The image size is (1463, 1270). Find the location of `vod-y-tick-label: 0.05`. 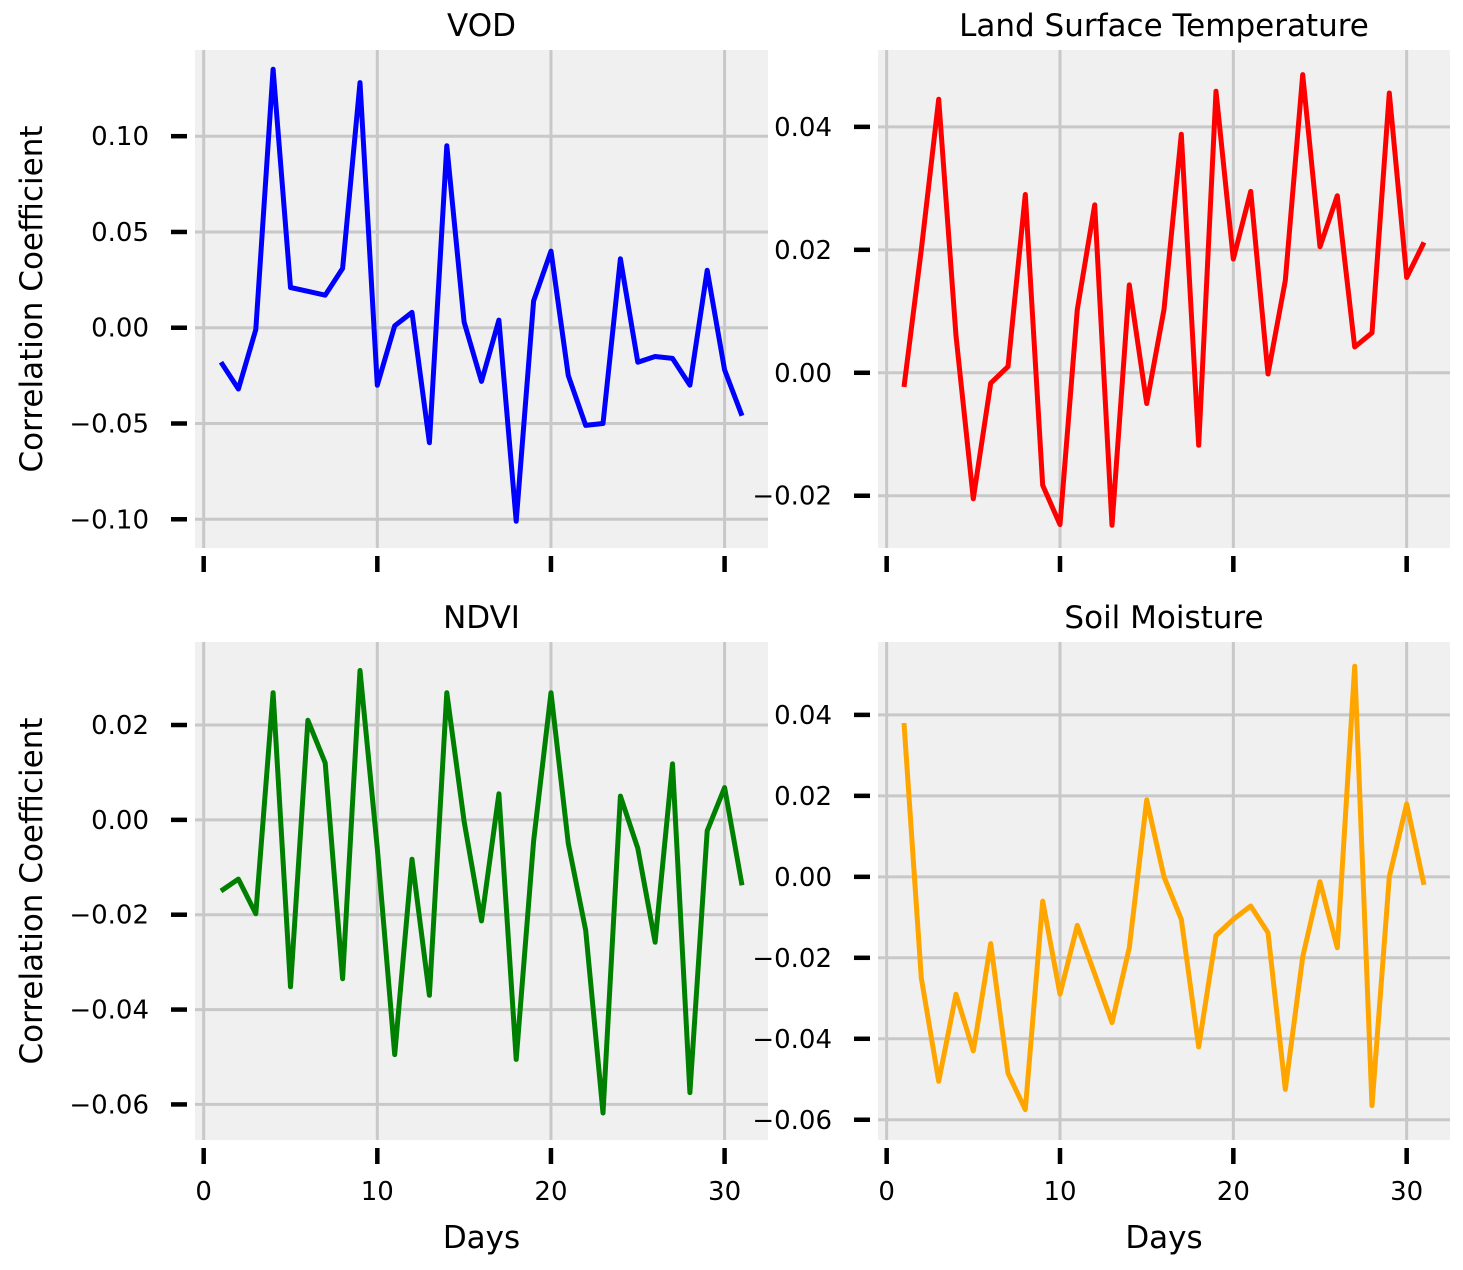

vod-y-tick-label: 0.05 is located at coordinates (120, 233).